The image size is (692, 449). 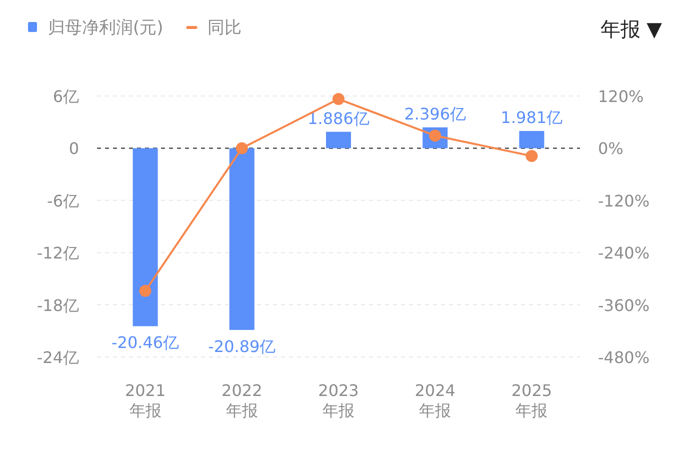 I want to click on x-tick-label: 2021 年报, so click(x=145, y=400).